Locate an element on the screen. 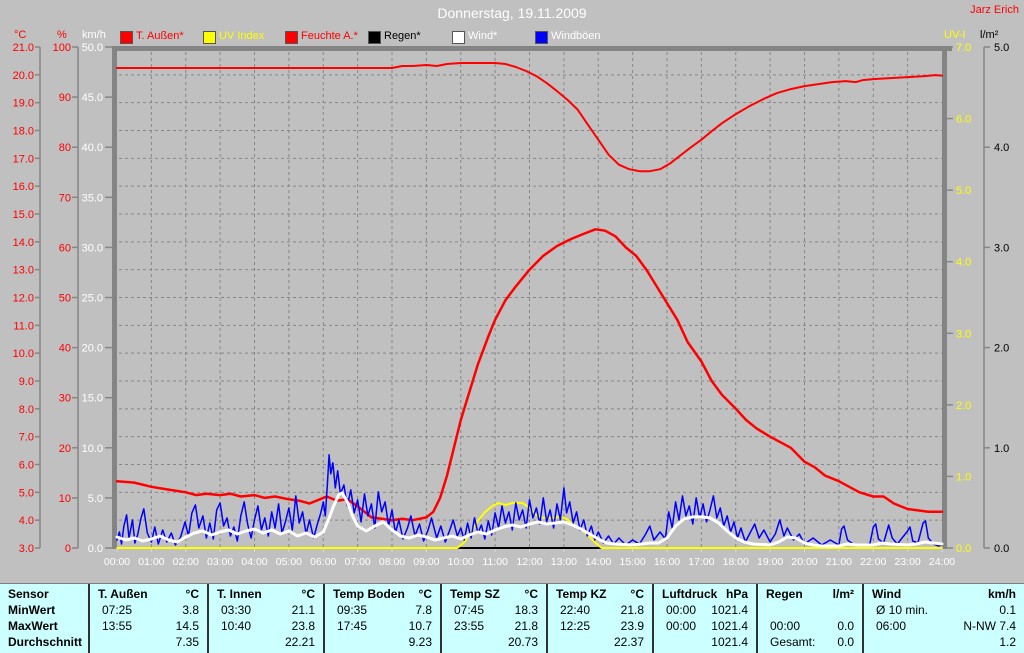  axis-unit-liters: l/m² is located at coordinates (989, 35).